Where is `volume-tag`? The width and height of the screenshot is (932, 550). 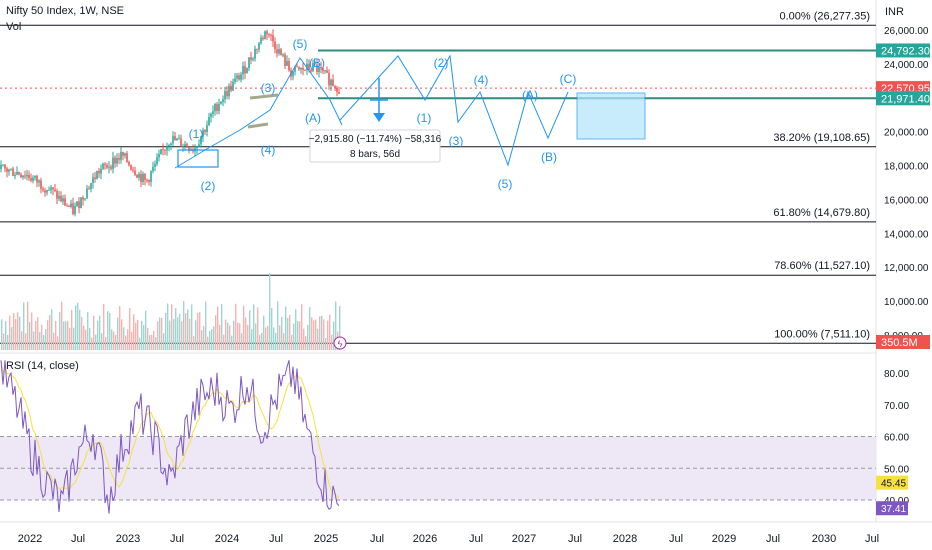 volume-tag is located at coordinates (903, 342).